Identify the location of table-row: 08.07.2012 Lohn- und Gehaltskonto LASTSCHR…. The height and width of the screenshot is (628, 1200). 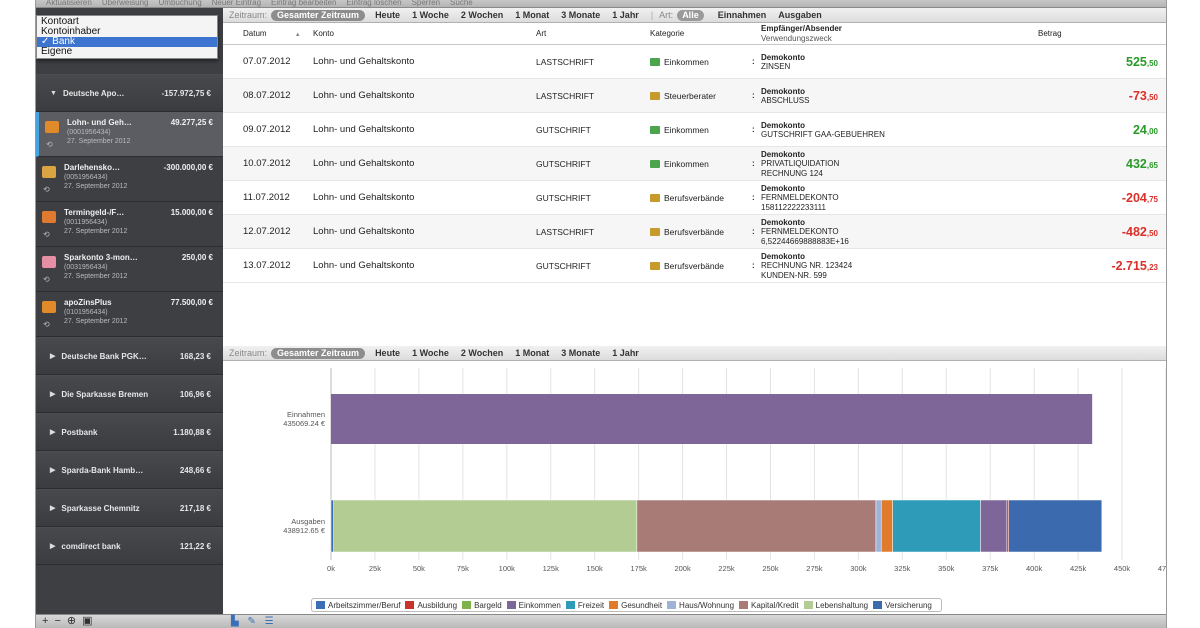
(694, 96).